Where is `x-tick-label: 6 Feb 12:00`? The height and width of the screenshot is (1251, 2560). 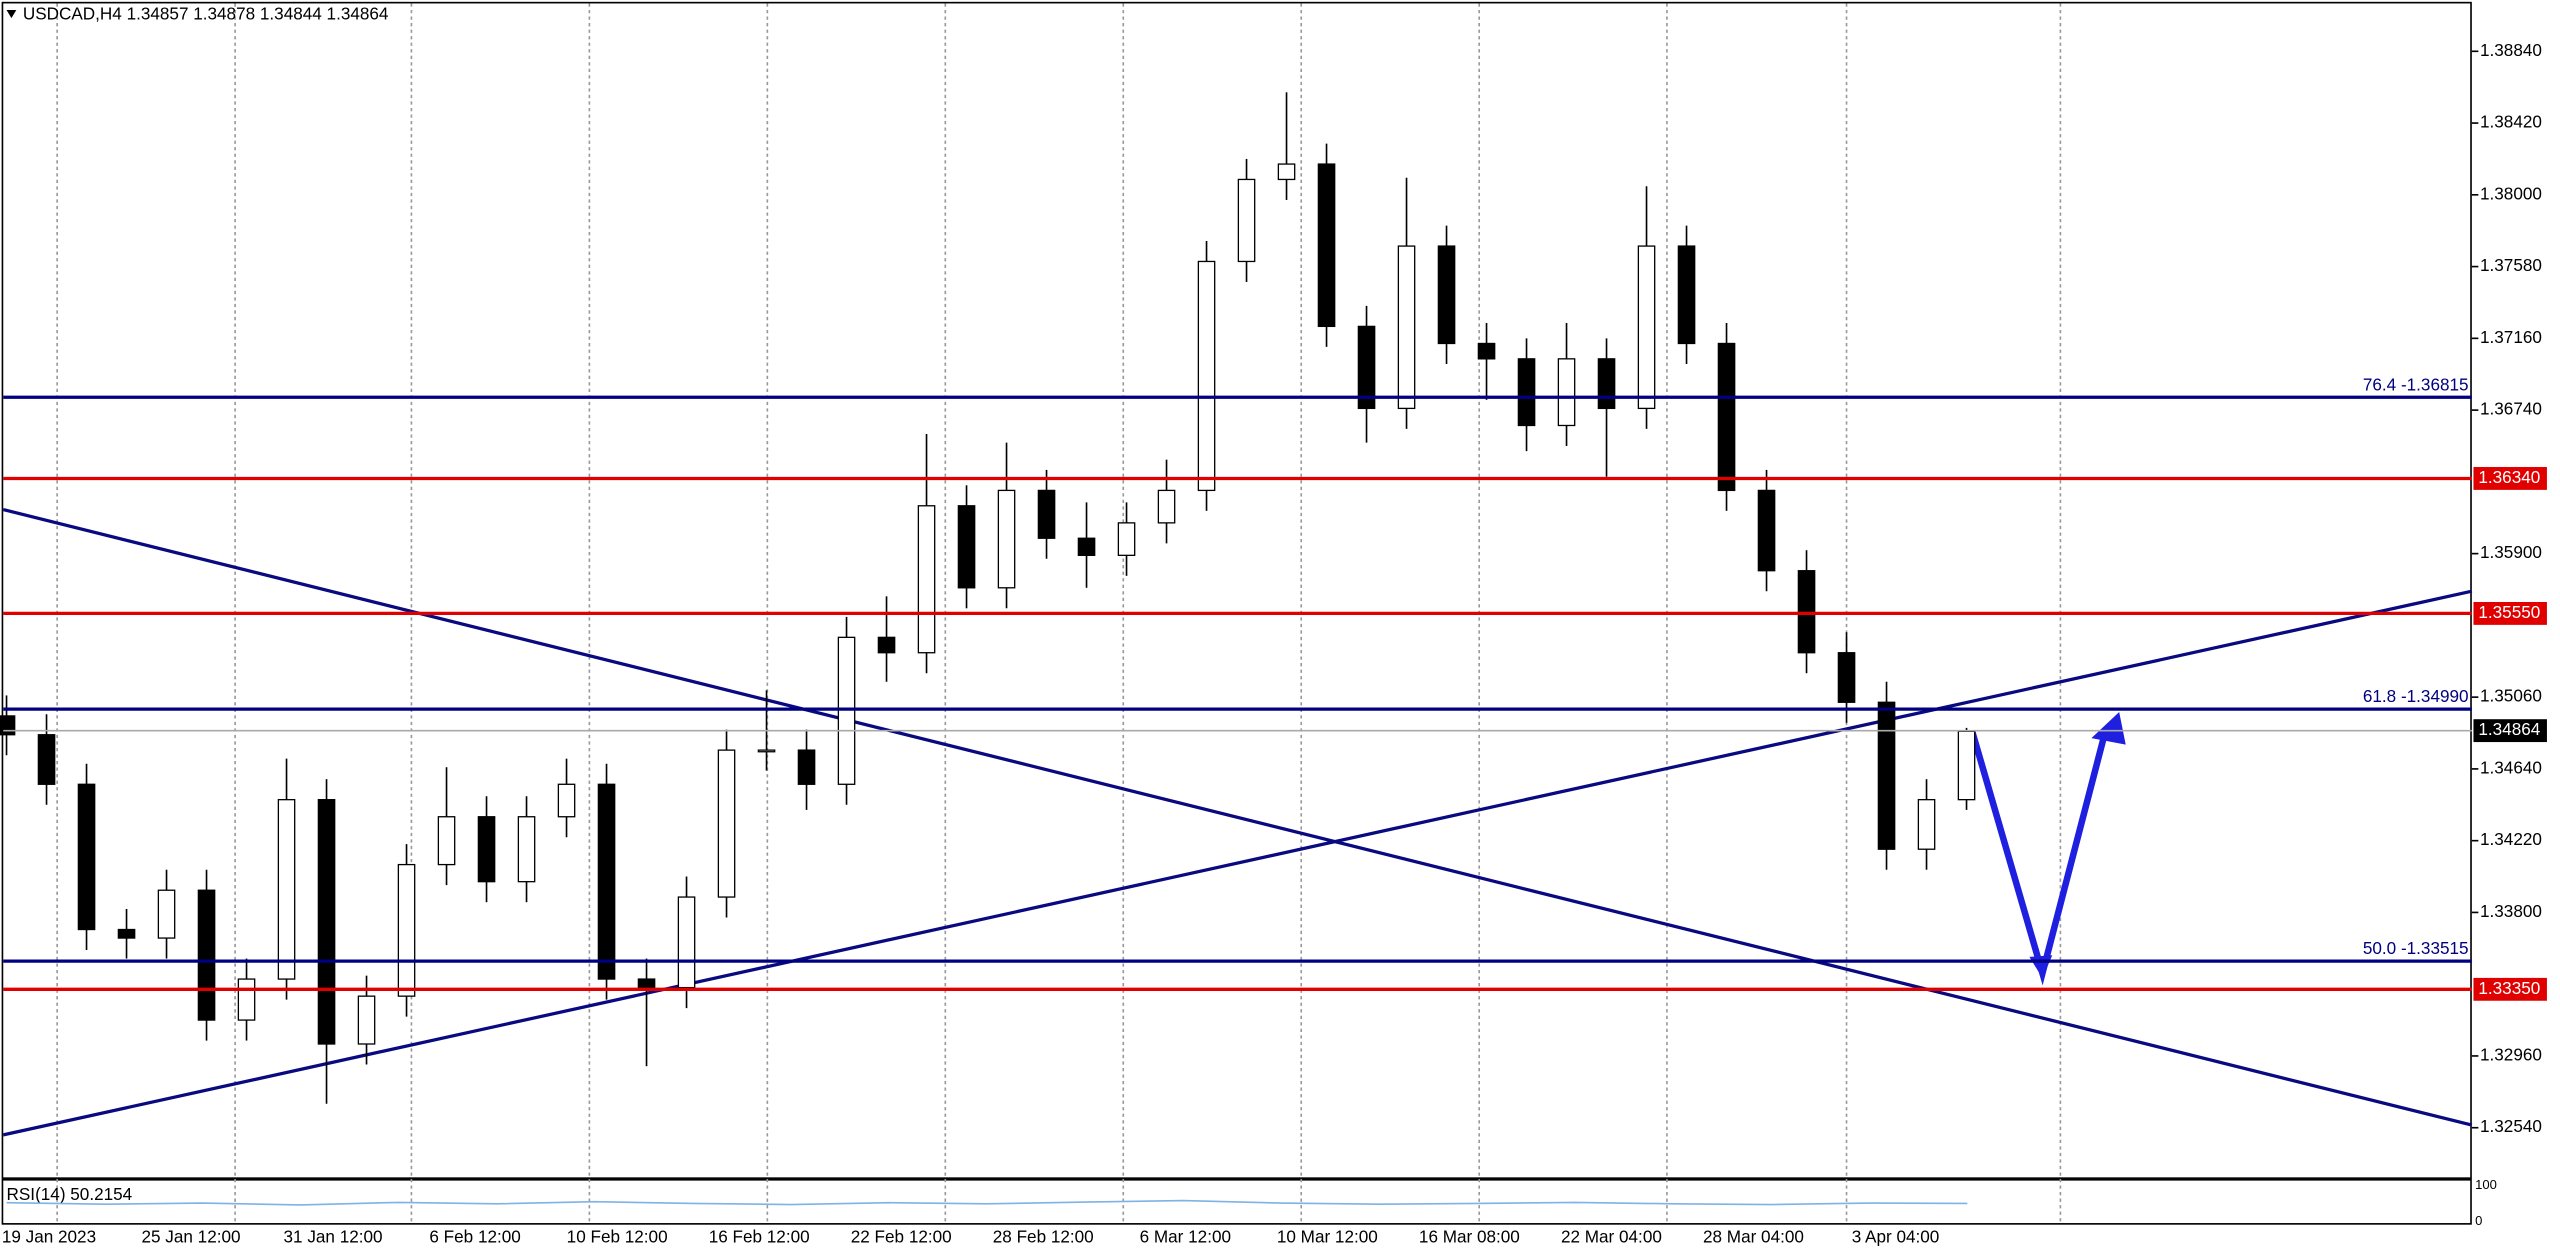 x-tick-label: 6 Feb 12:00 is located at coordinates (474, 1236).